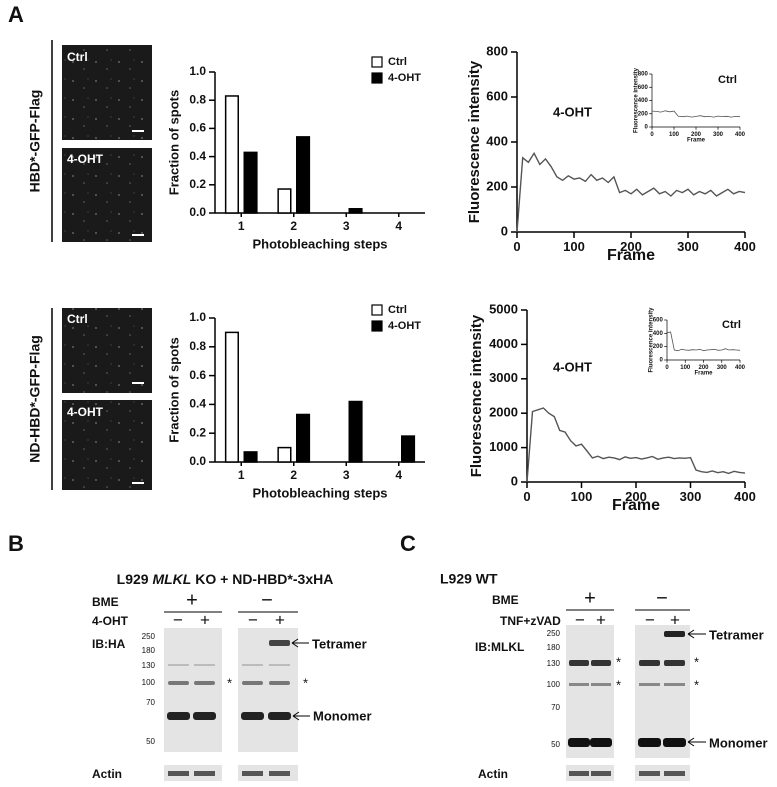 This screenshot has width=777, height=787. Describe the element at coordinates (572, 111) in the screenshot. I see `annotation: 4-OHT` at that location.